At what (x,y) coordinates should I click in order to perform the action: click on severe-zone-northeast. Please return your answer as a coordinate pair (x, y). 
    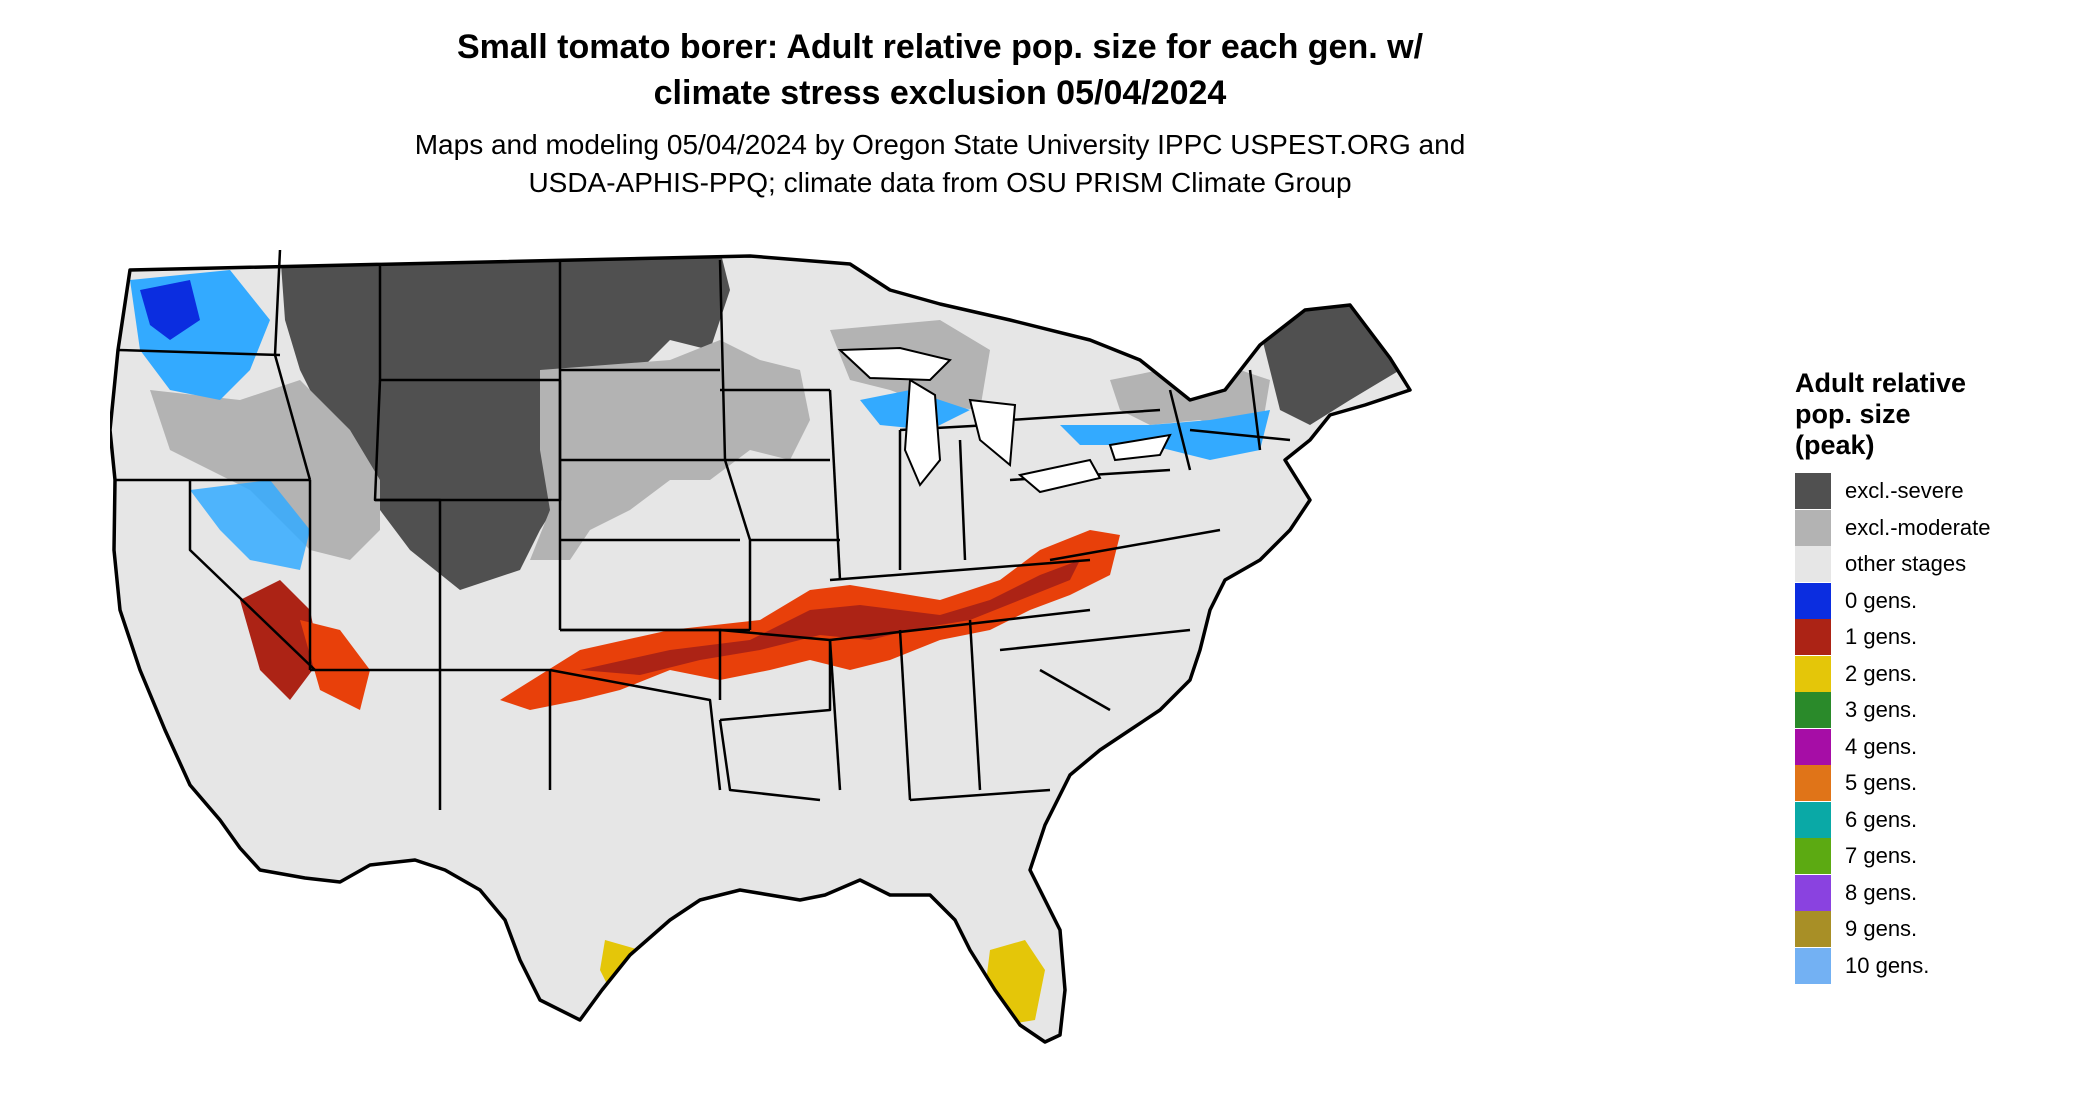
    Looking at the image, I should click on (1330, 357).